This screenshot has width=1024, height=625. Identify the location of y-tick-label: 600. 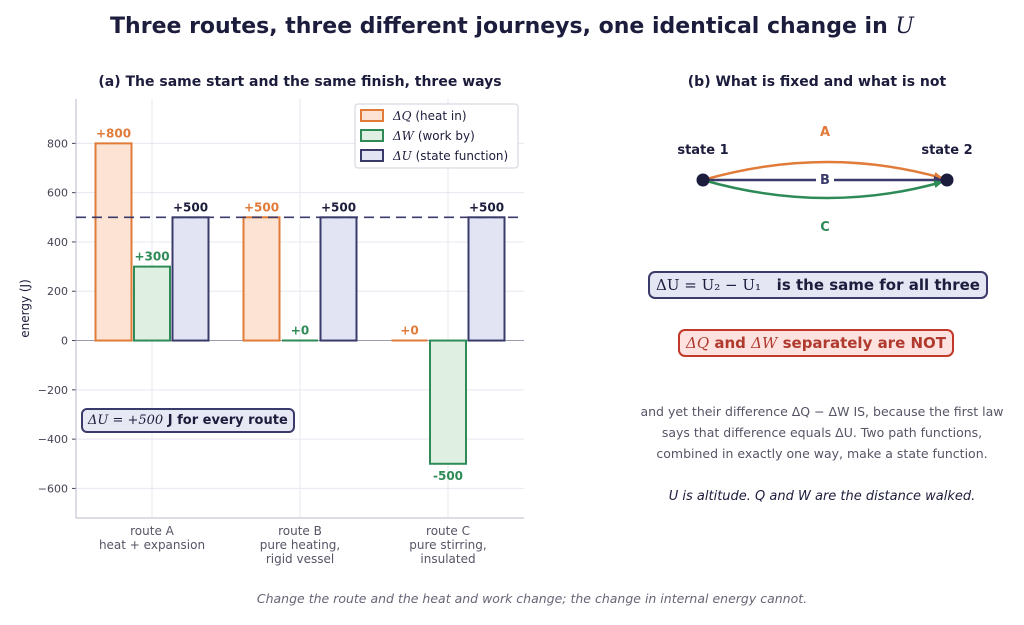
(57, 193).